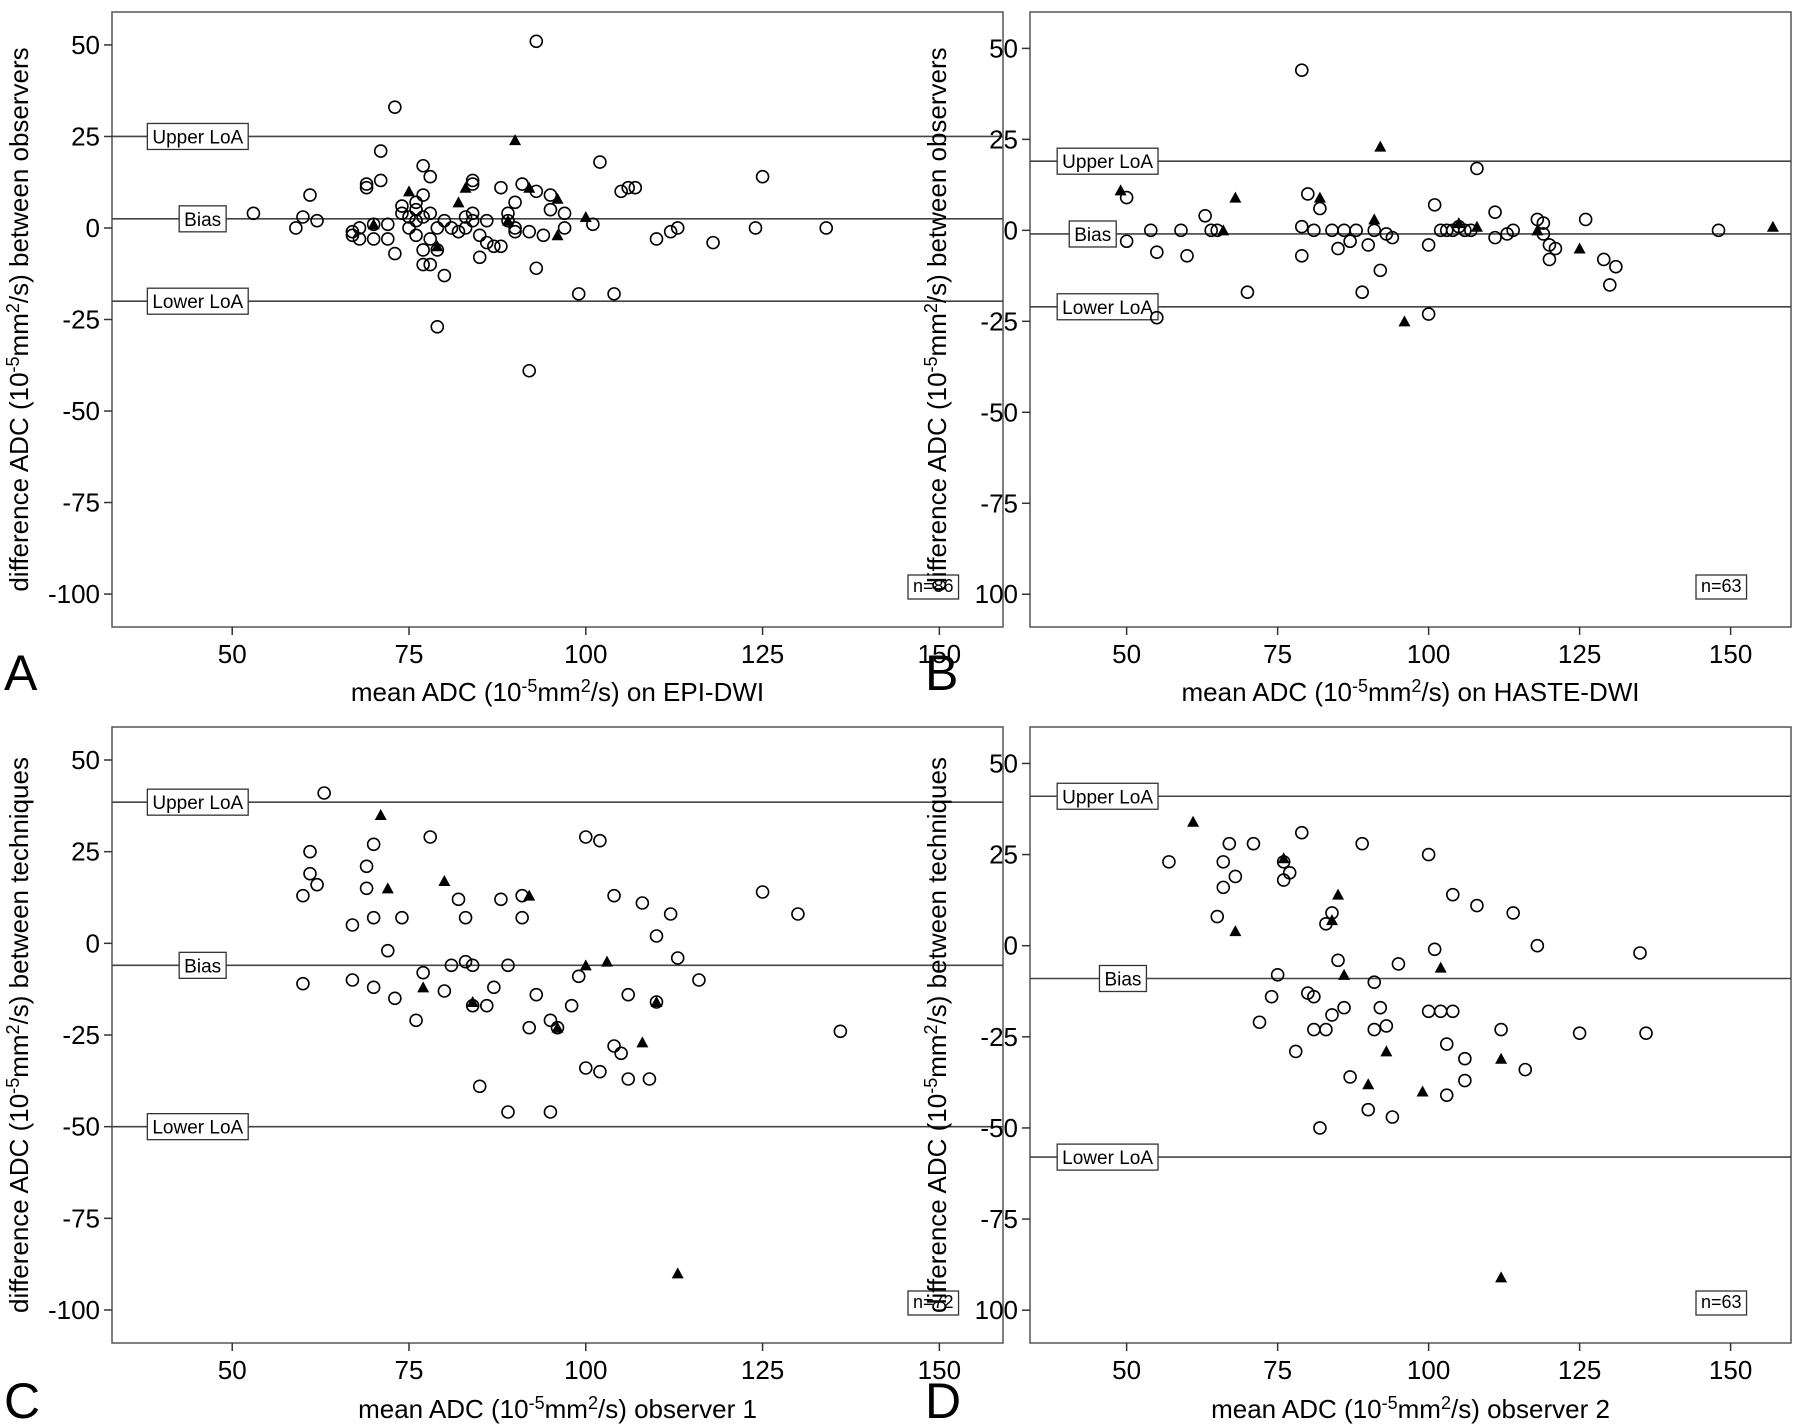 This screenshot has width=1800, height=1428. I want to click on x-tick-label: 150, so click(1730, 1370).